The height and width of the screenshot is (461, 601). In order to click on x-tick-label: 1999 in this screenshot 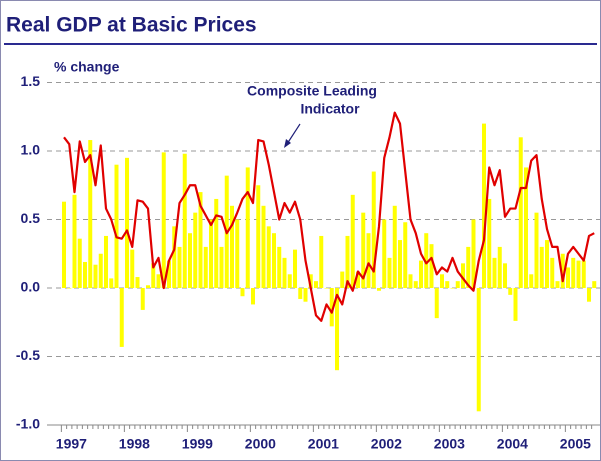, I will do `click(197, 444)`.